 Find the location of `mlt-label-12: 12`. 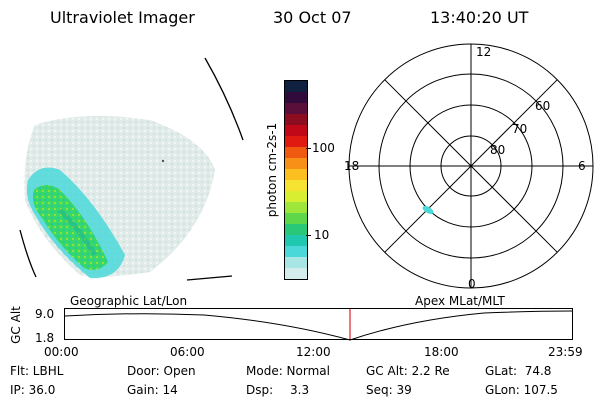

mlt-label-12: 12 is located at coordinates (483, 52).